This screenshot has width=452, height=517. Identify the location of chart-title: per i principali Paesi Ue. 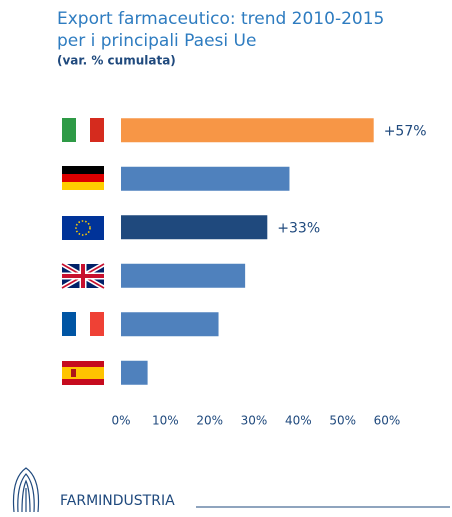
(156, 41).